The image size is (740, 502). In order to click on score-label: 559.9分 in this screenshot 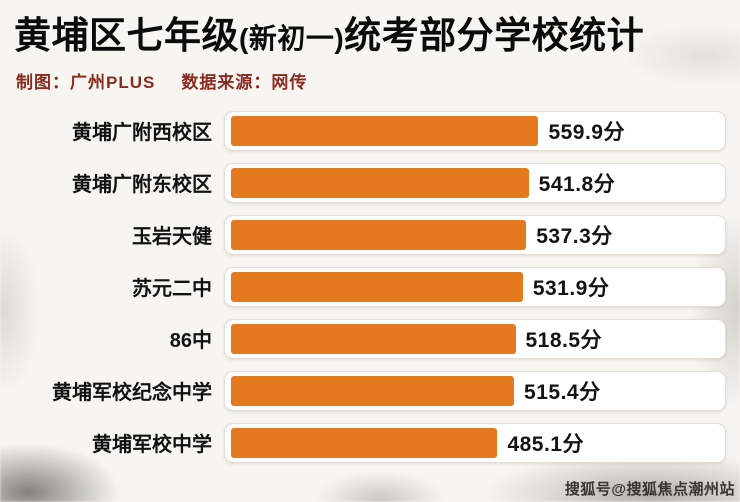, I will do `click(586, 132)`.